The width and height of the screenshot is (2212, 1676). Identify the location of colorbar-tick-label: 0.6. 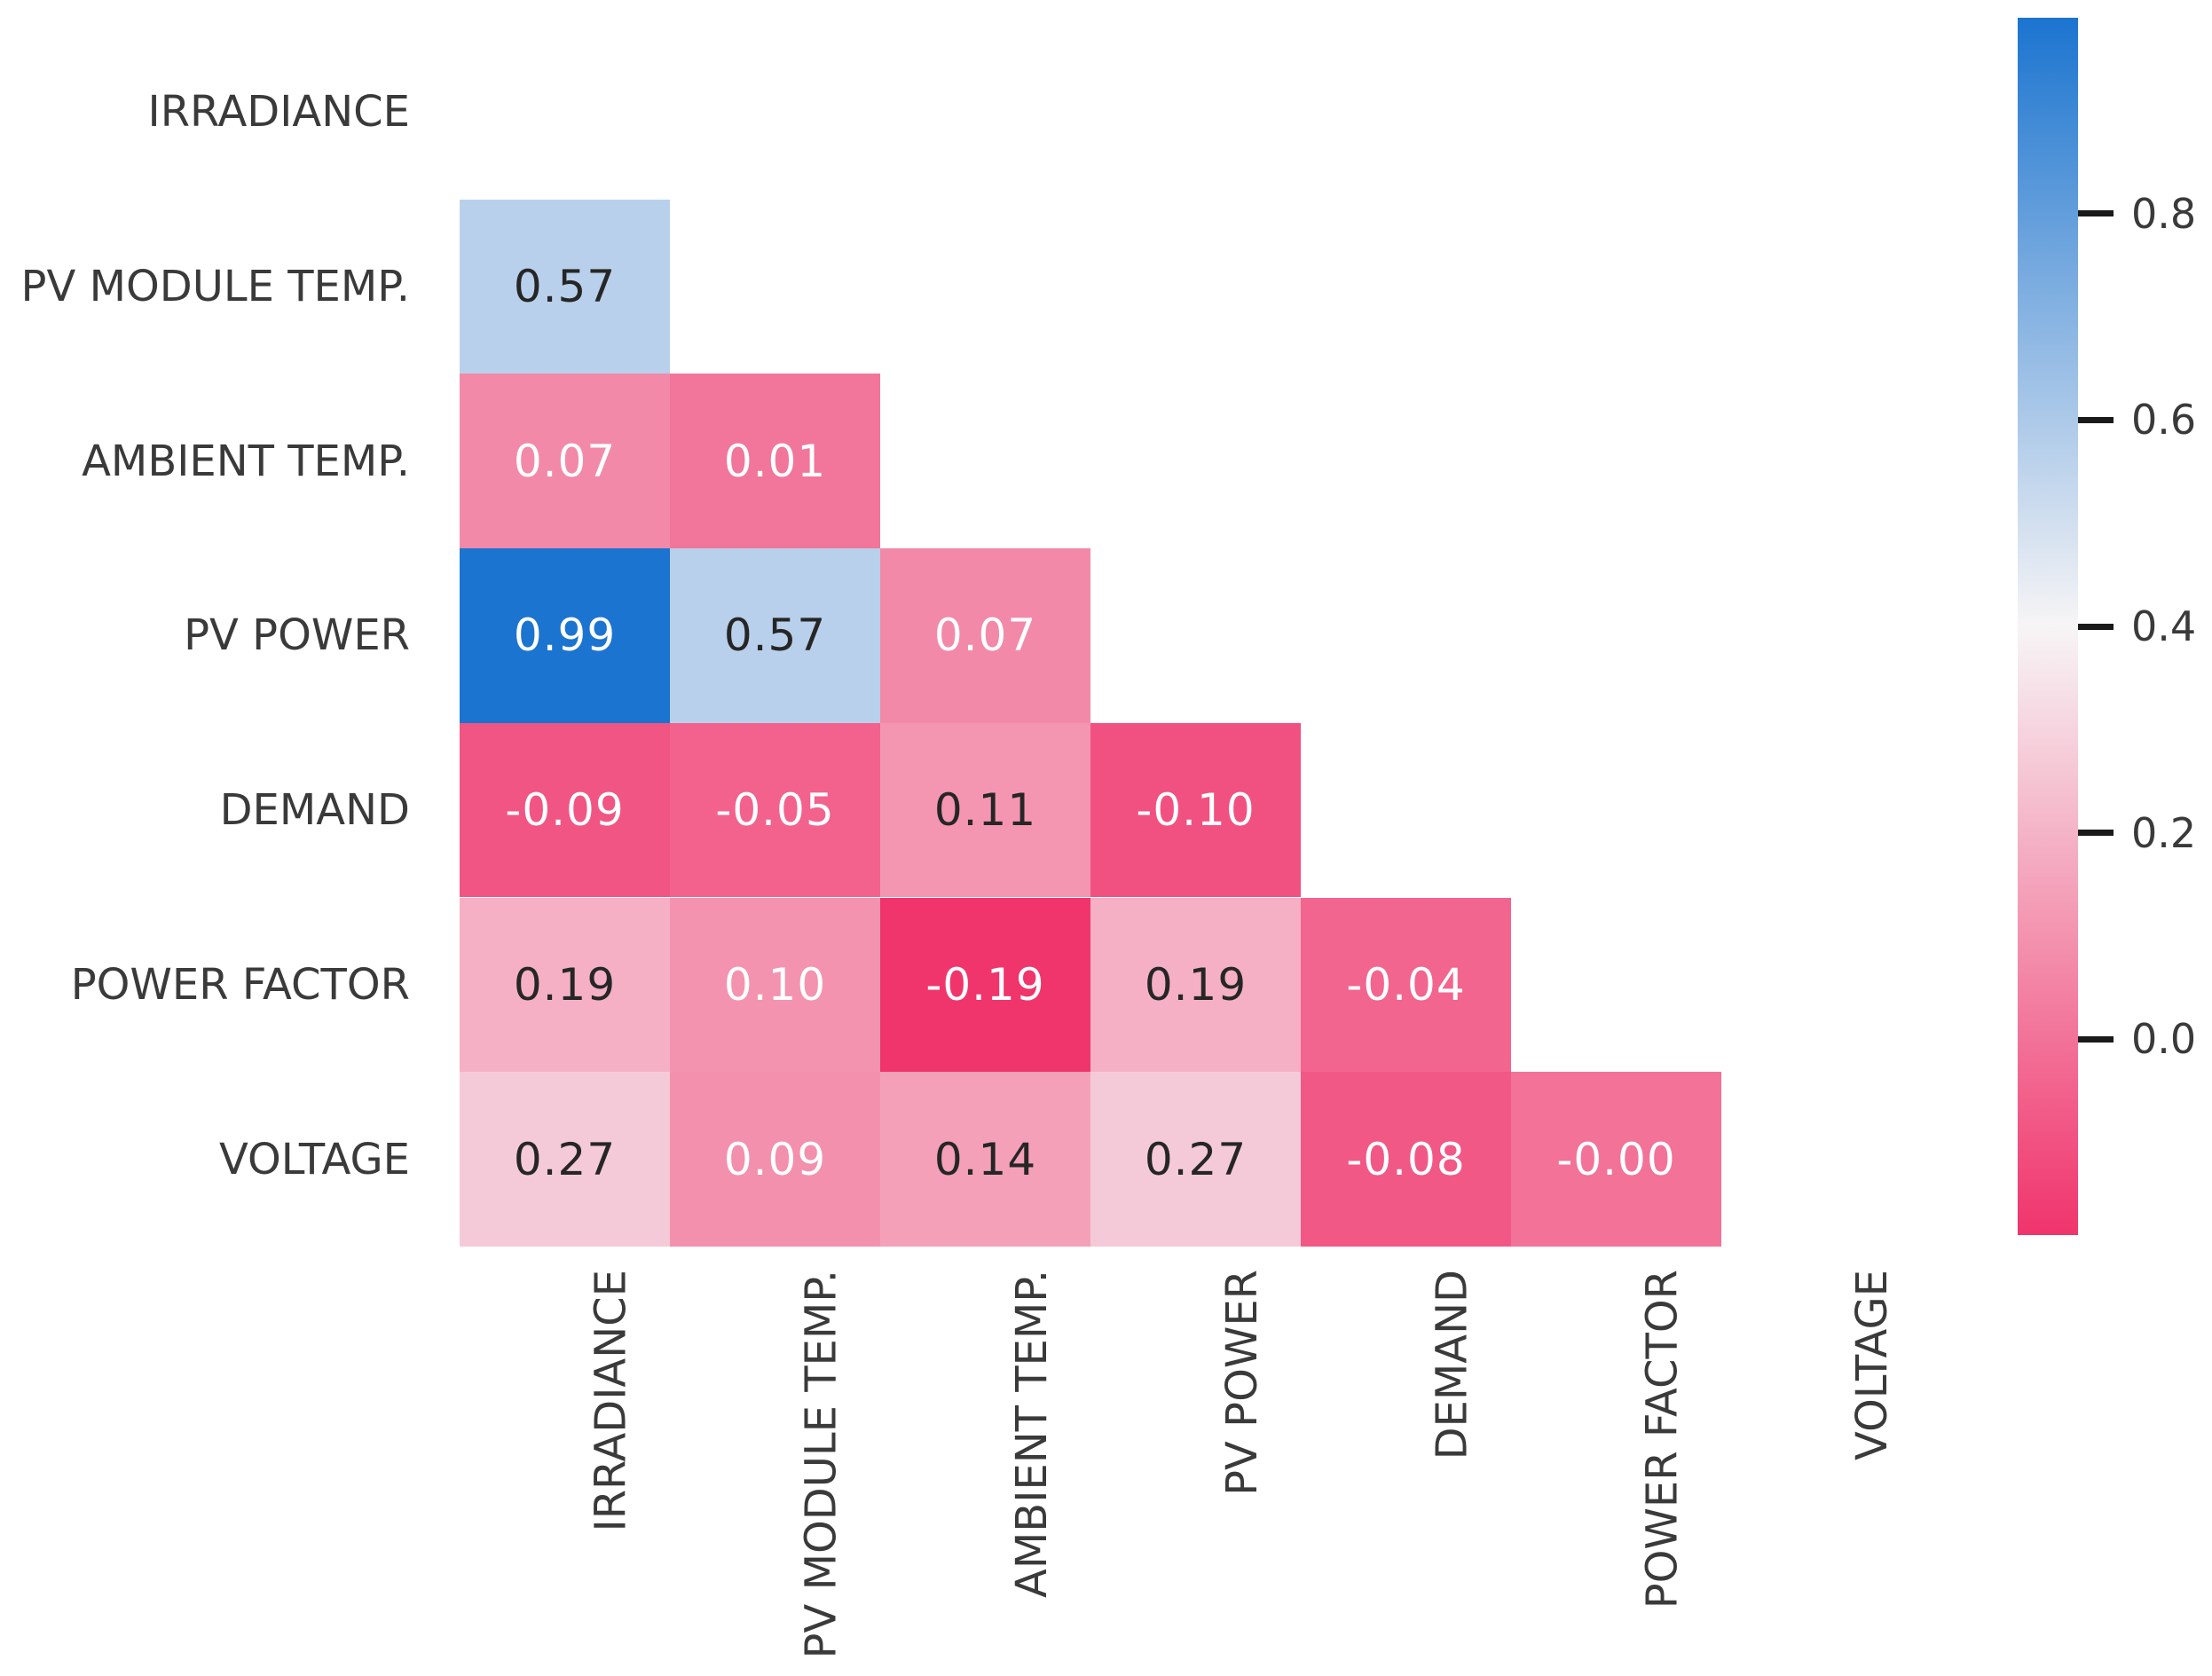
(2164, 420).